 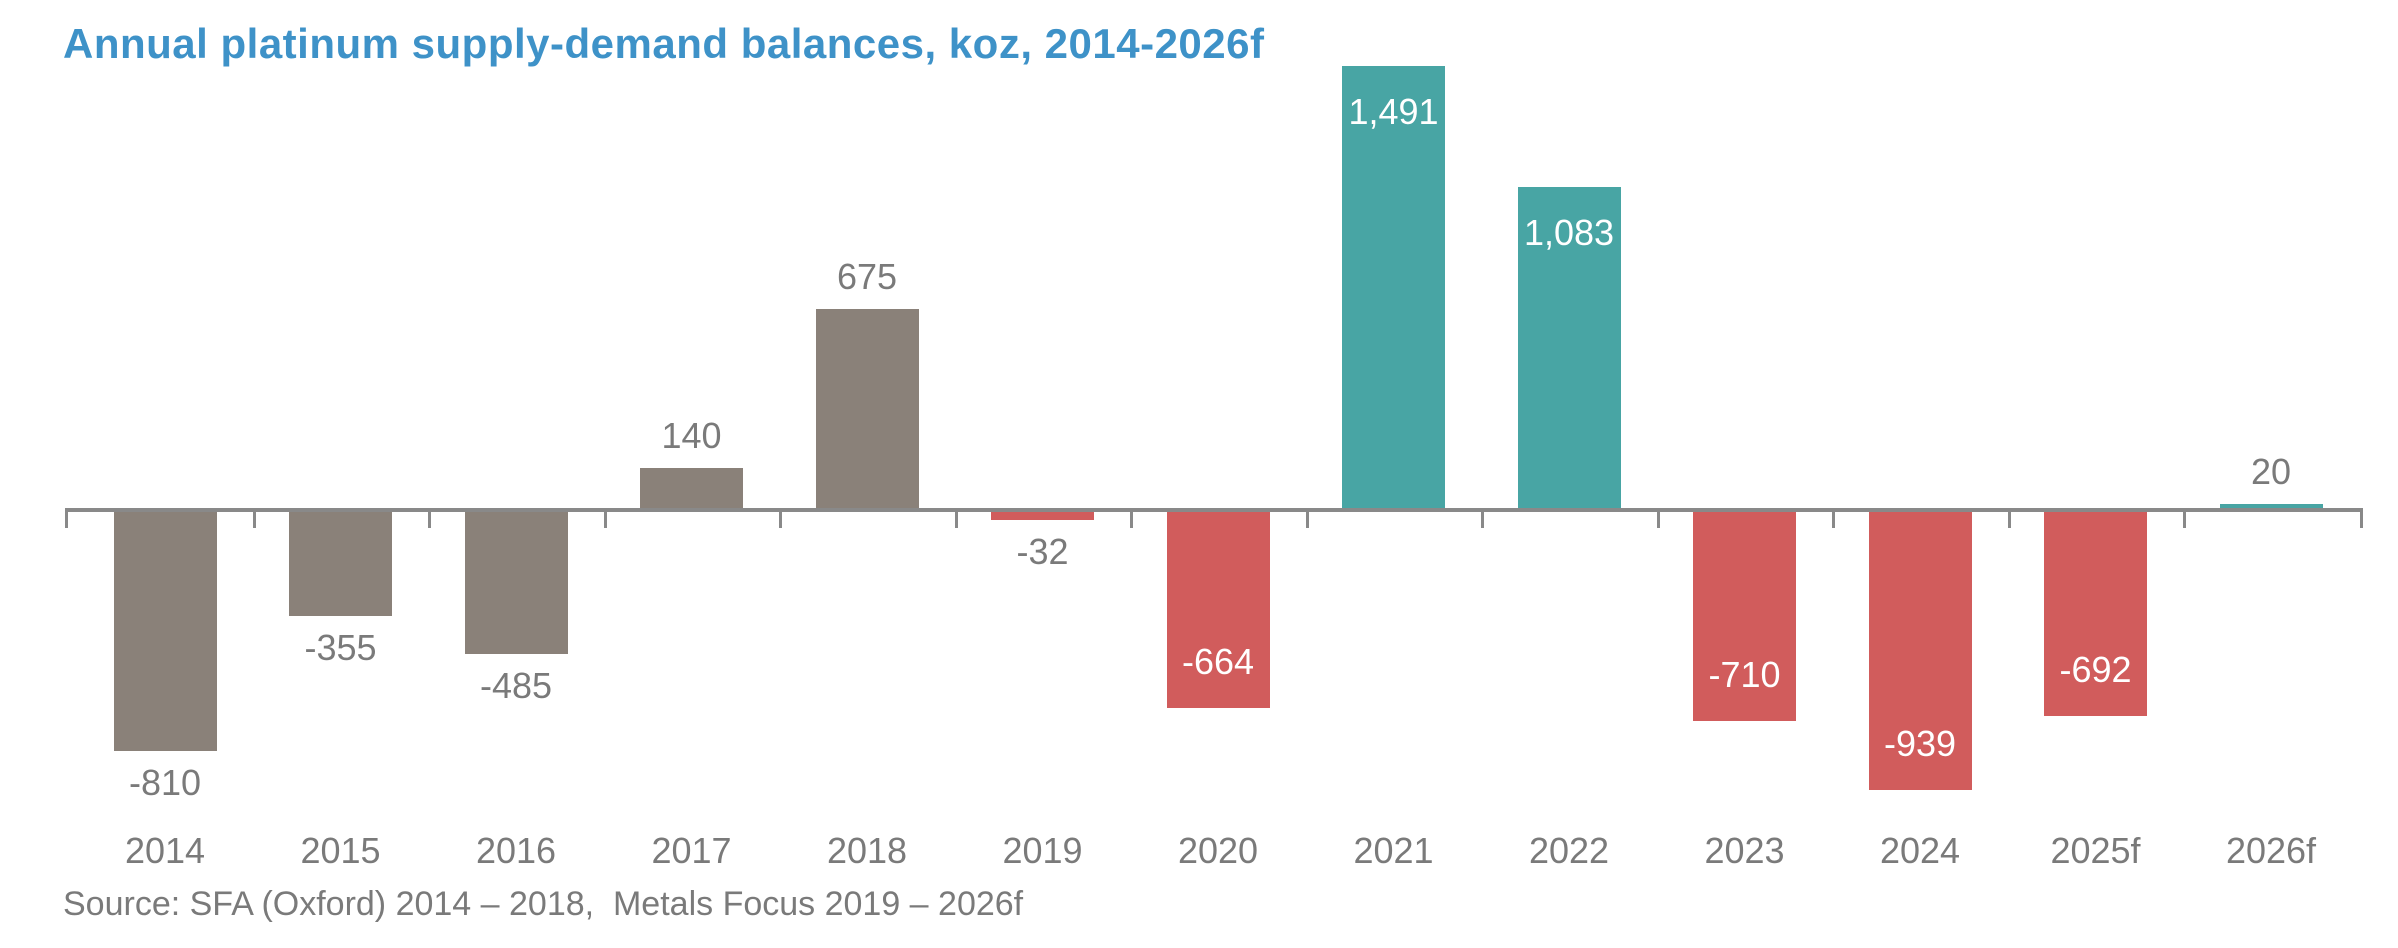 I want to click on bar-value-label: 1,083, so click(x=1569, y=232).